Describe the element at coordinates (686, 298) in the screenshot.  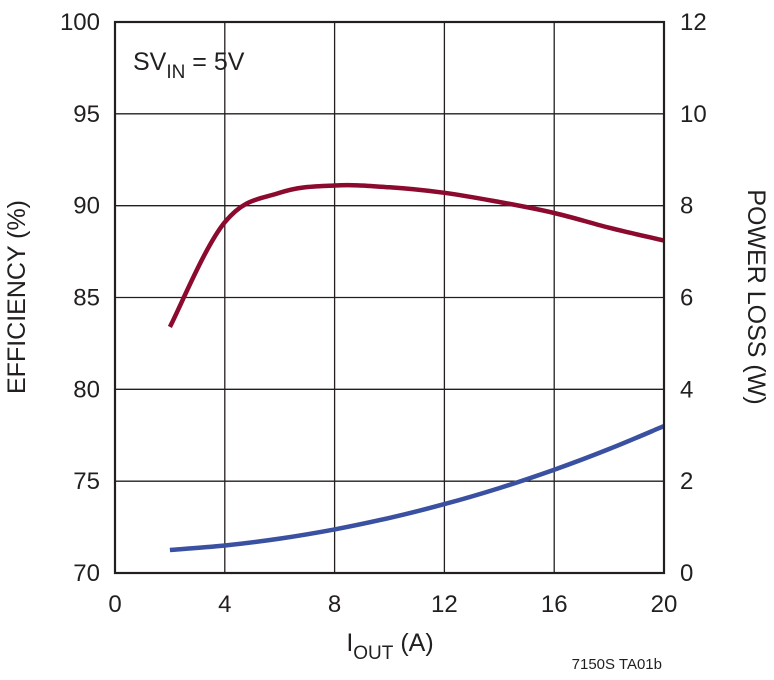
I see `y-right-tick-label: 6` at that location.